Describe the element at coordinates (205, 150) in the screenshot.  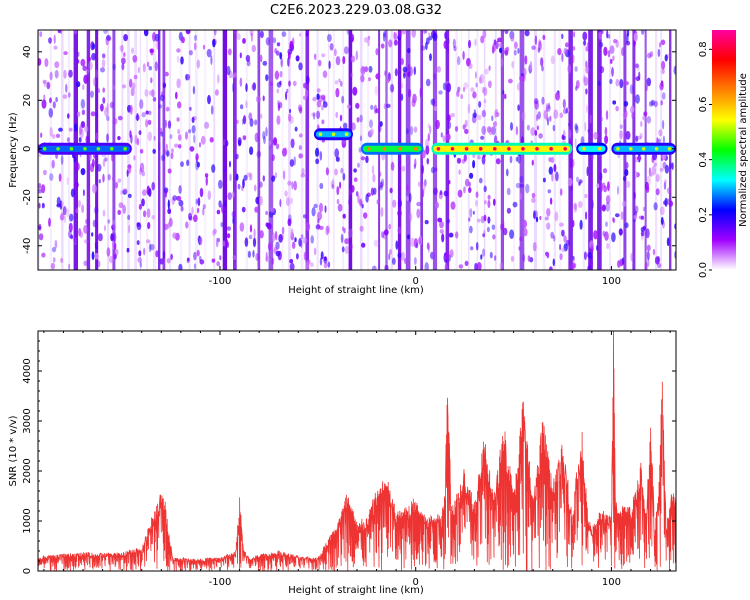
I see `spectrogram-streak` at that location.